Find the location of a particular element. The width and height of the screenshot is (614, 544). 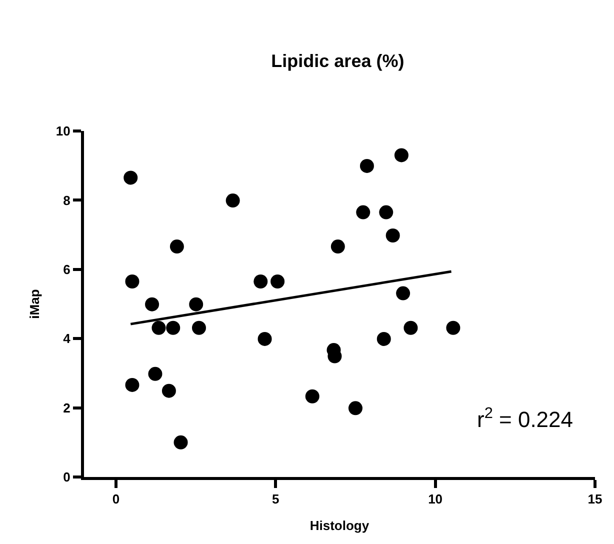

annotation: r$^{2}$ = 0.224 is located at coordinates (525, 418).